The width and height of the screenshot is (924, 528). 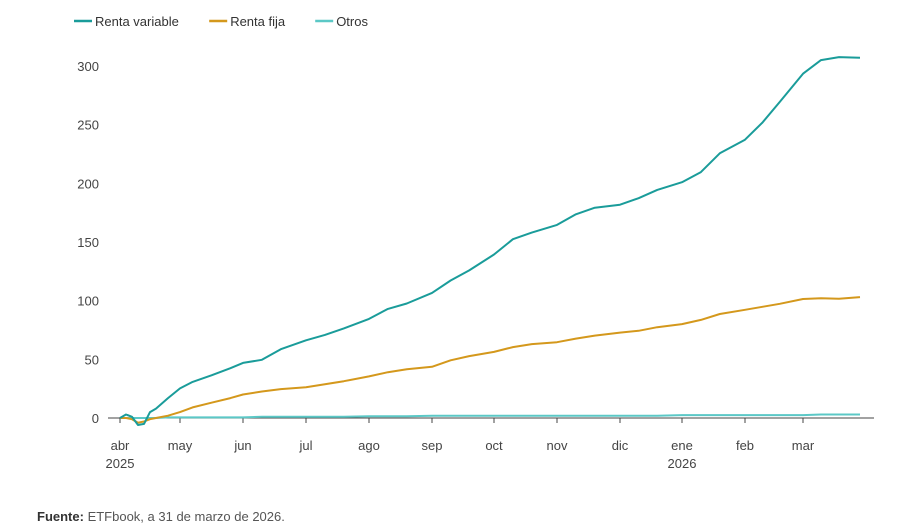 What do you see at coordinates (258, 21) in the screenshot?
I see `legend-label-1: Renta fija` at bounding box center [258, 21].